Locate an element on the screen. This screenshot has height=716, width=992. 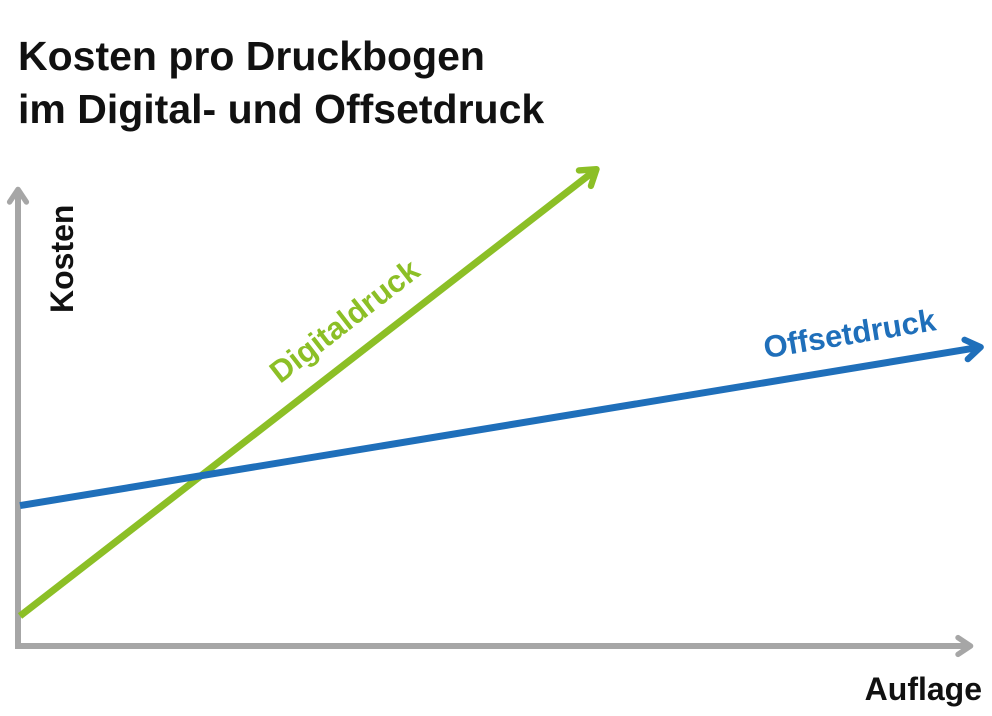
chart-title-line-2: im Digital- und Offsetdruck is located at coordinates (281, 109).